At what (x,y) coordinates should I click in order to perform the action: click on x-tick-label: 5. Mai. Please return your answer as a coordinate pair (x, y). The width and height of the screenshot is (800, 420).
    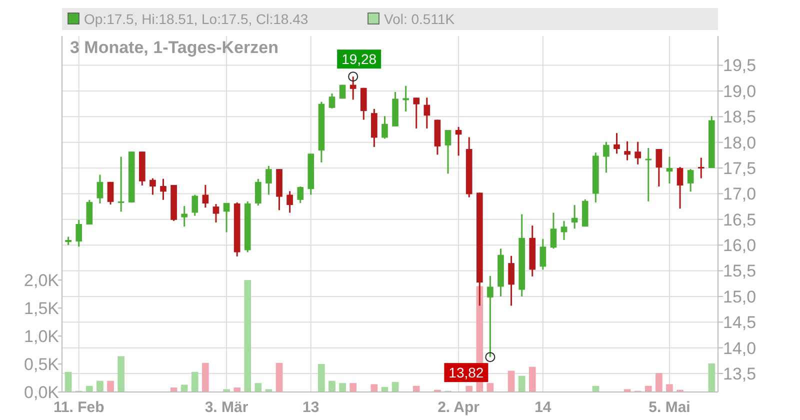
    Looking at the image, I should click on (669, 407).